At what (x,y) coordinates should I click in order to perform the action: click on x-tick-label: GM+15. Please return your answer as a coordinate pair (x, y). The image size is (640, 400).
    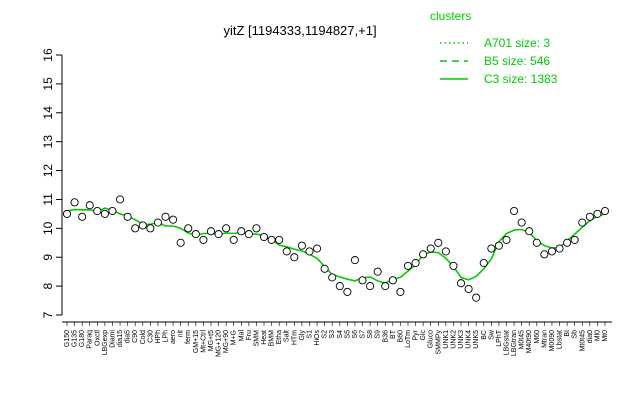
    Looking at the image, I should click on (196, 341).